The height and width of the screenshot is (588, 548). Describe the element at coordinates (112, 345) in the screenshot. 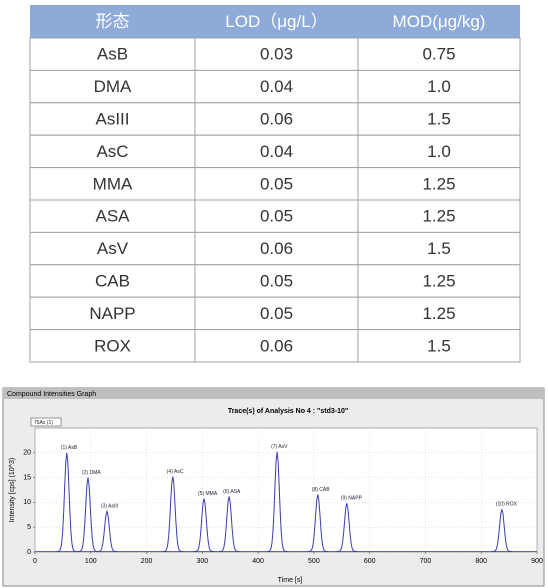

I see `table-cell: ROX` at that location.